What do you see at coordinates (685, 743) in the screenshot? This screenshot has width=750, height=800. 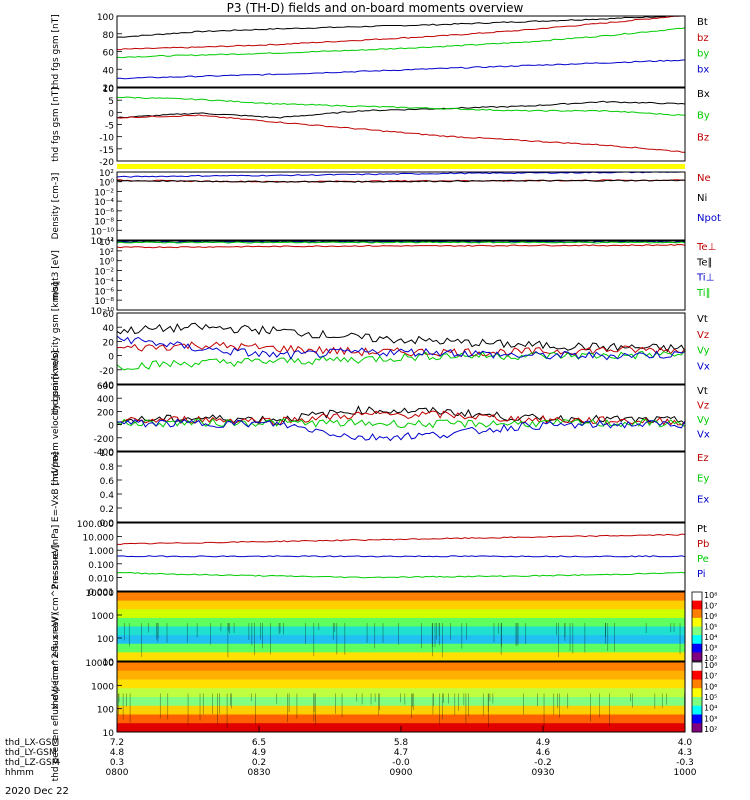 I see `x-axis-value: 4.0` at bounding box center [685, 743].